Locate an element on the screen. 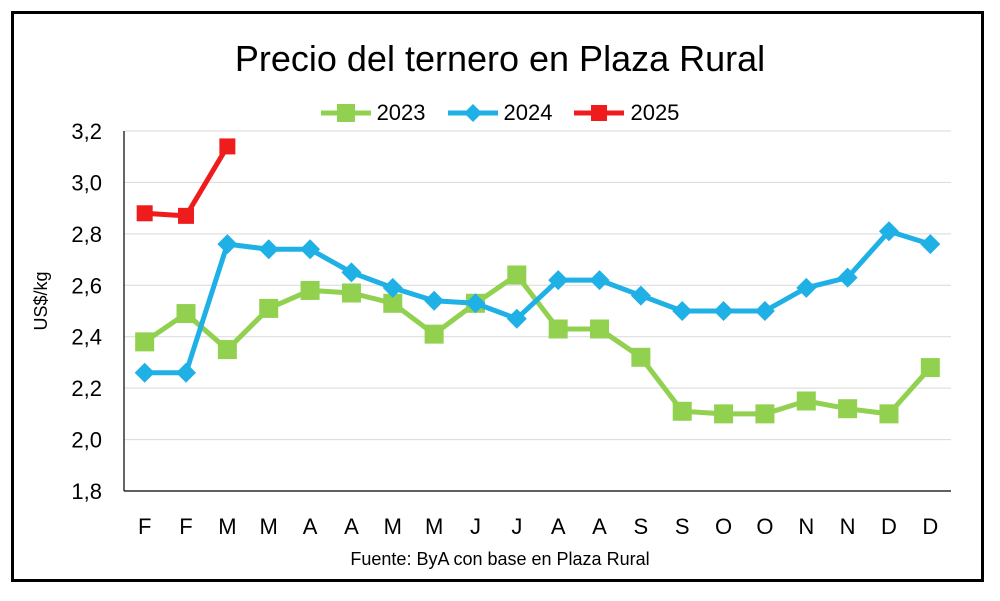 This screenshot has height=601, width=1000. y-tick-label: 1,8 is located at coordinates (86, 491).